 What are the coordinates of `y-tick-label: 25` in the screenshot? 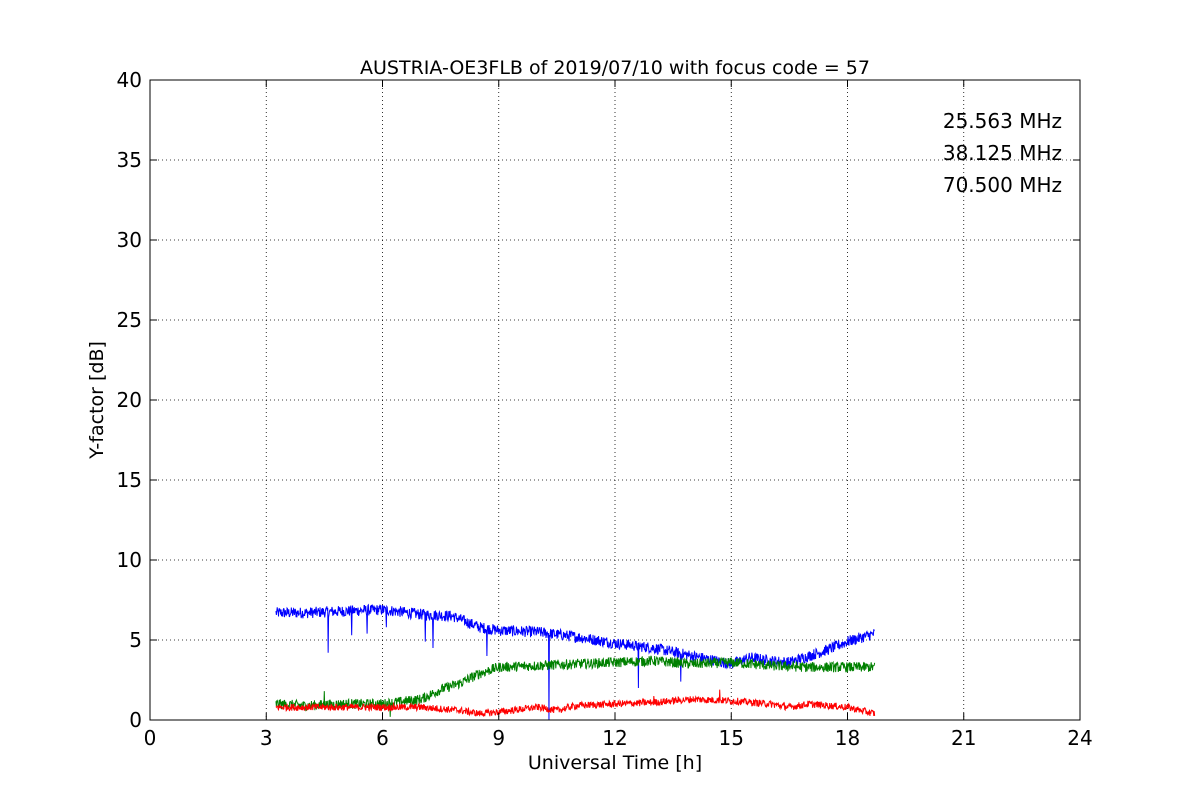 It's located at (129, 320).